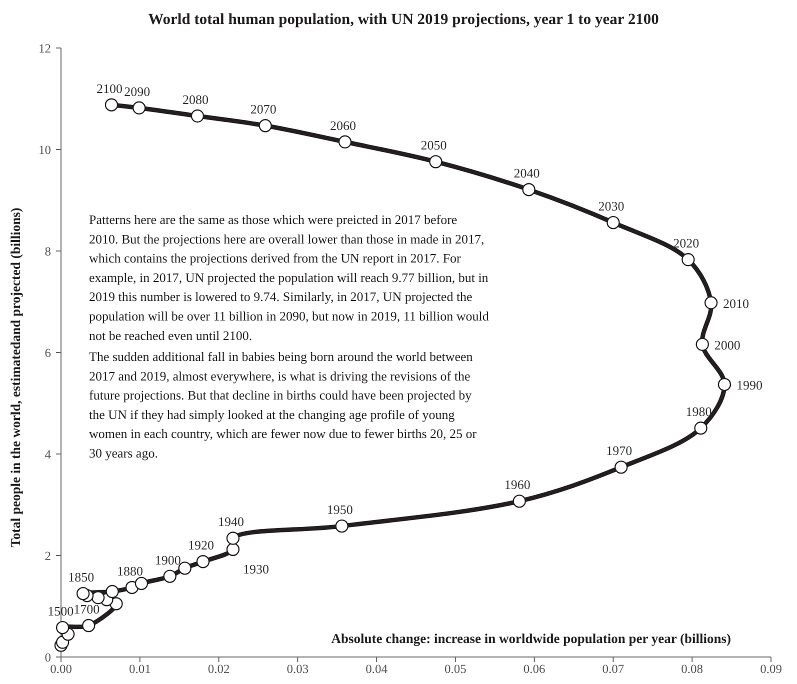  I want to click on x-tick-label: 0.05, so click(455, 669).